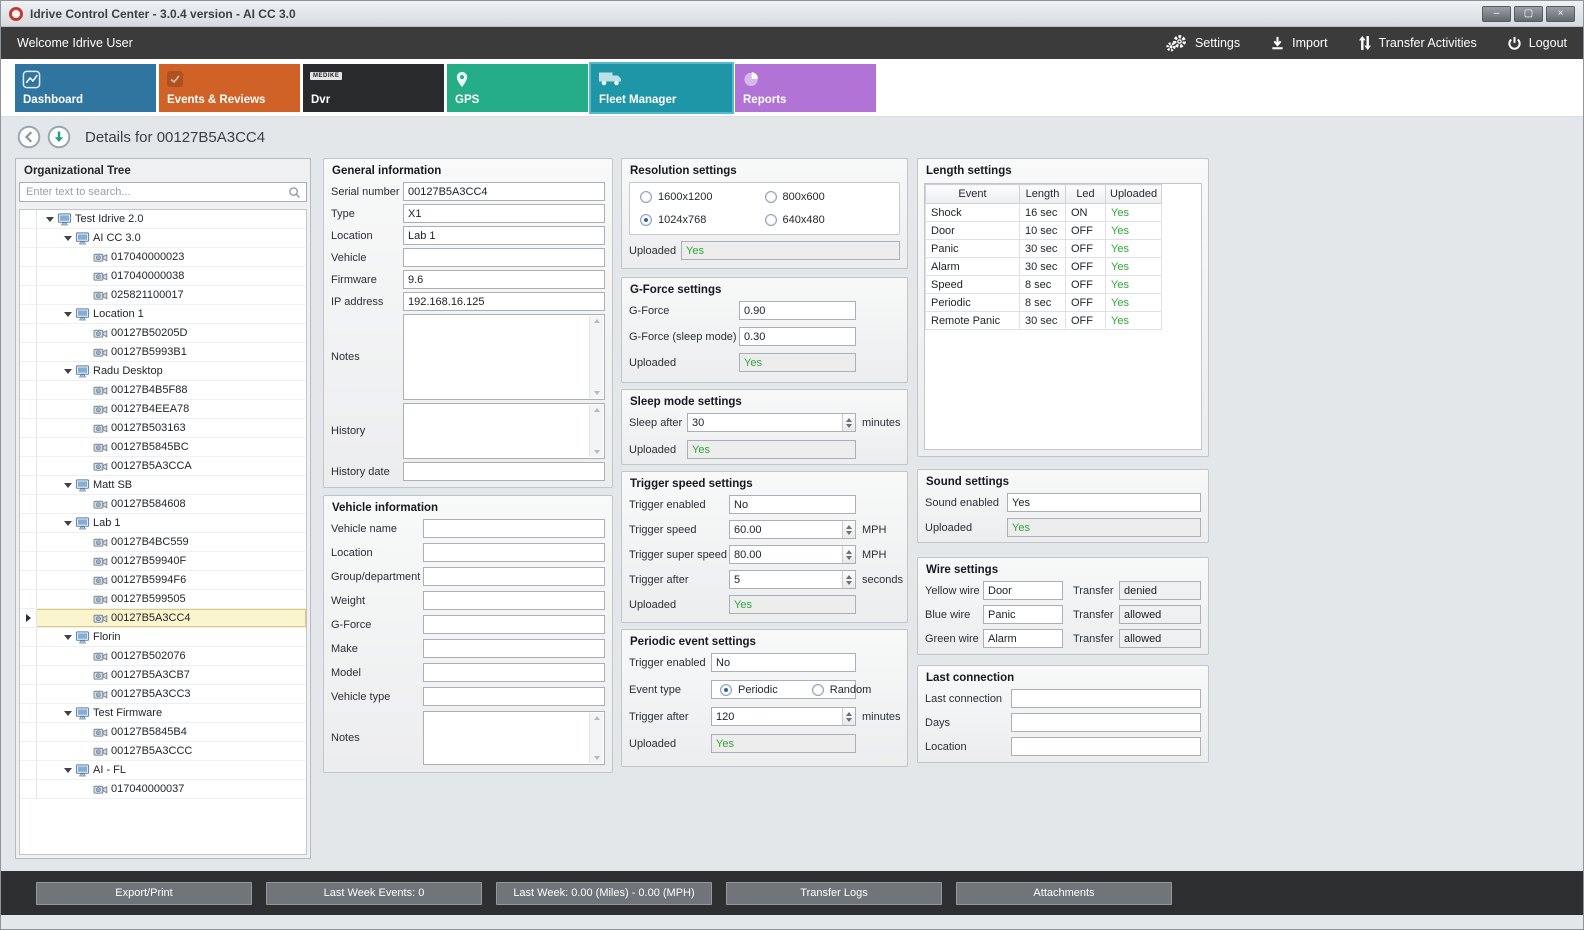 The height and width of the screenshot is (930, 1584). What do you see at coordinates (163, 580) in the screenshot?
I see `tree-item-00127b5994f6: 00127B5994F6` at bounding box center [163, 580].